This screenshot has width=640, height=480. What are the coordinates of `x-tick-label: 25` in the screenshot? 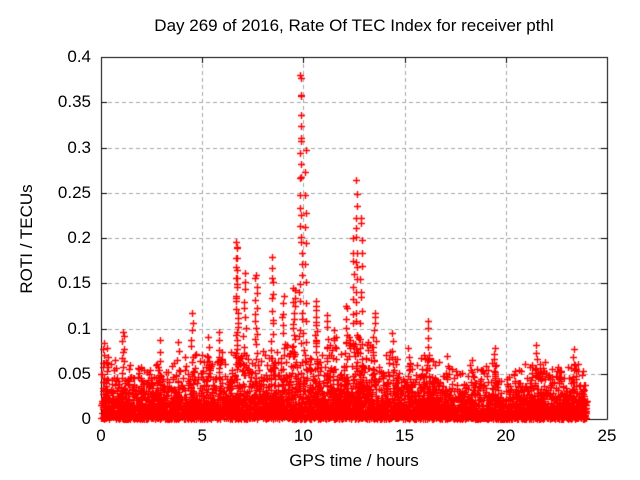 It's located at (607, 435).